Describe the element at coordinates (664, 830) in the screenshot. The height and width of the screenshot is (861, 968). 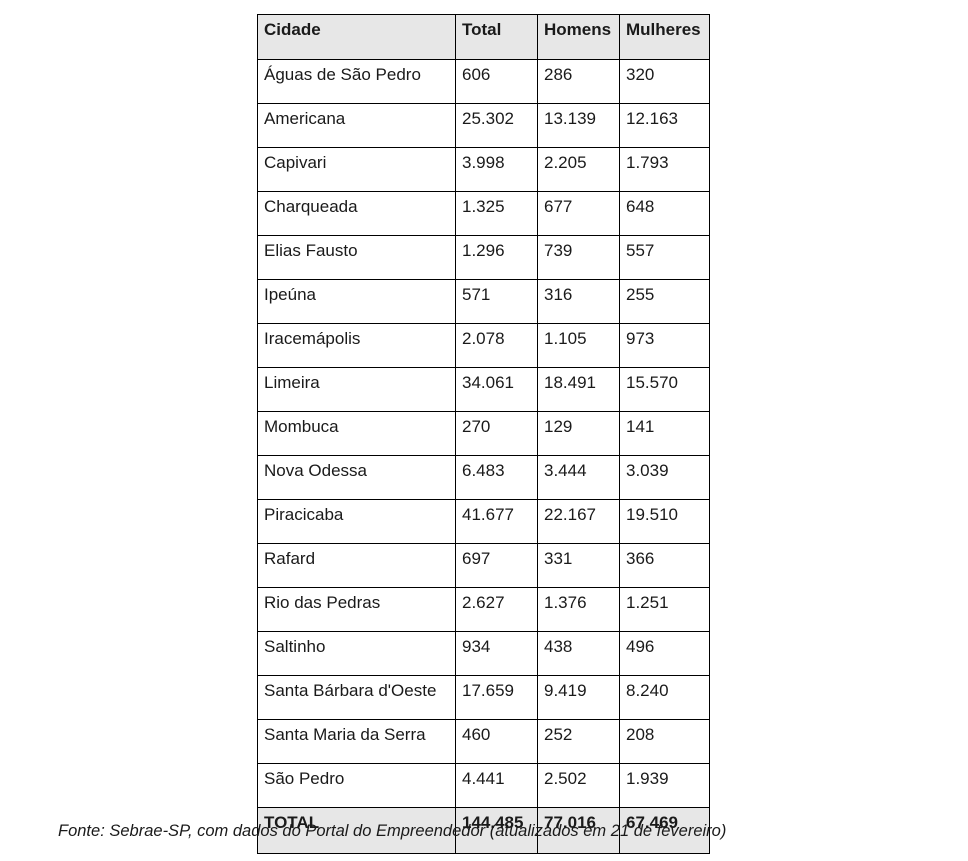
I see `total-cell: 67.469` at that location.